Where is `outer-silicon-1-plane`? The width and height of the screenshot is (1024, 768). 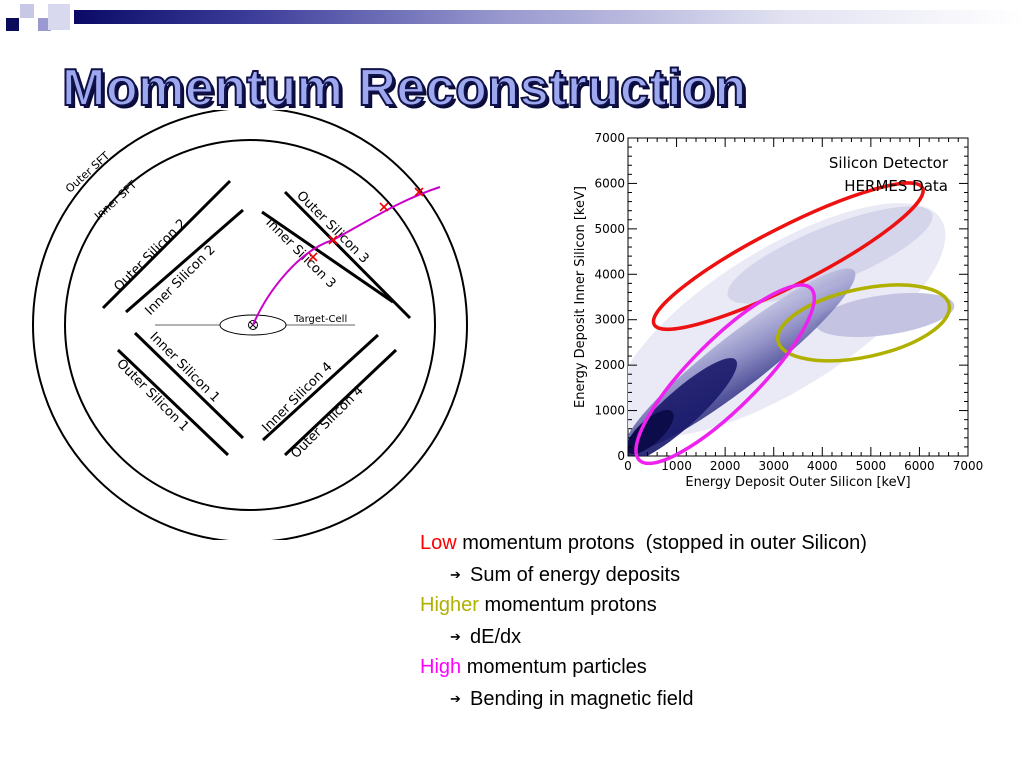 outer-silicon-1-plane is located at coordinates (173, 402).